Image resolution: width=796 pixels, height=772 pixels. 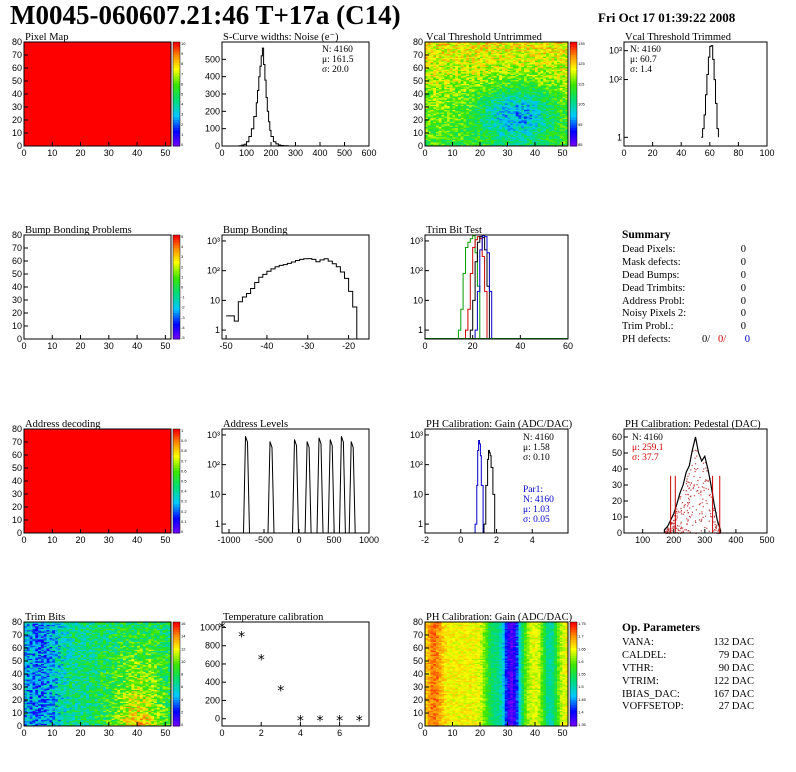 What do you see at coordinates (710, 91) in the screenshot?
I see `vcal-trimmed-histogram` at bounding box center [710, 91].